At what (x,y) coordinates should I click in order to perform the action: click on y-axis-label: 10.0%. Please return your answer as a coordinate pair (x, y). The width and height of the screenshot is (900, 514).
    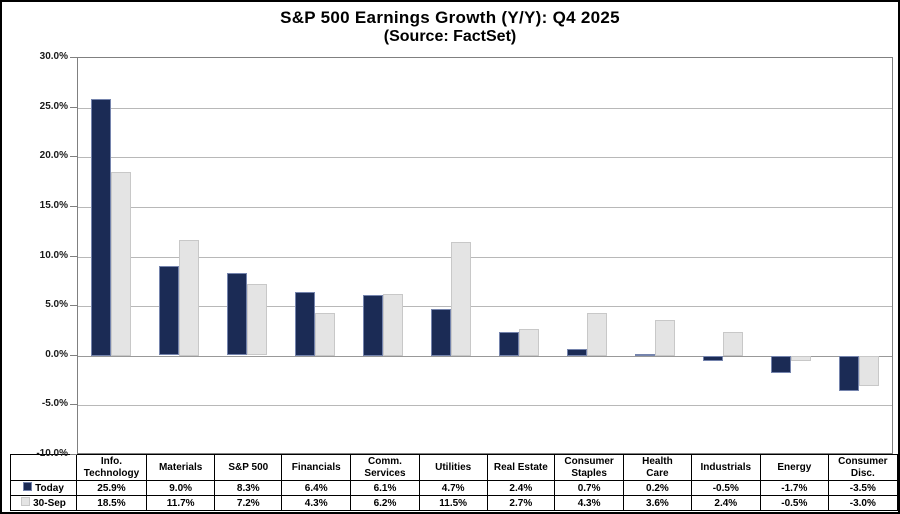
    Looking at the image, I should click on (53, 255).